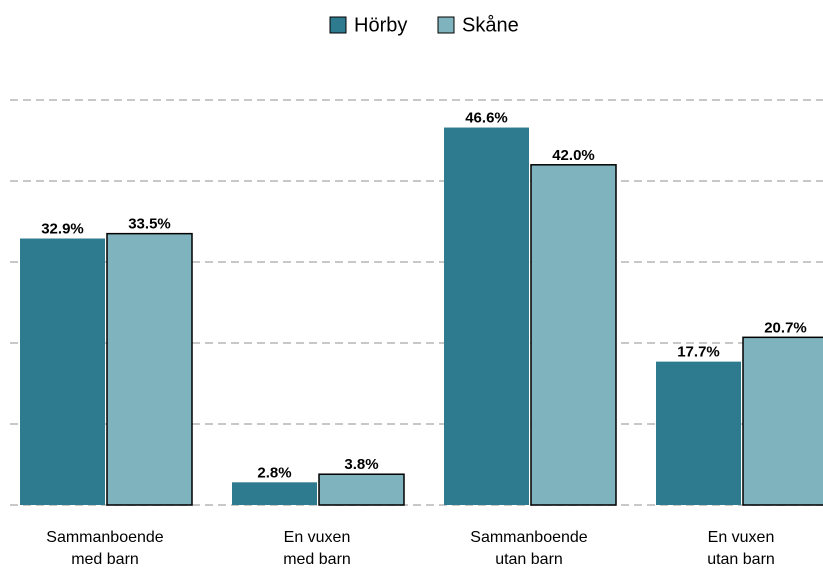  Describe the element at coordinates (274, 472) in the screenshot. I see `value-label: 2.8%` at that location.